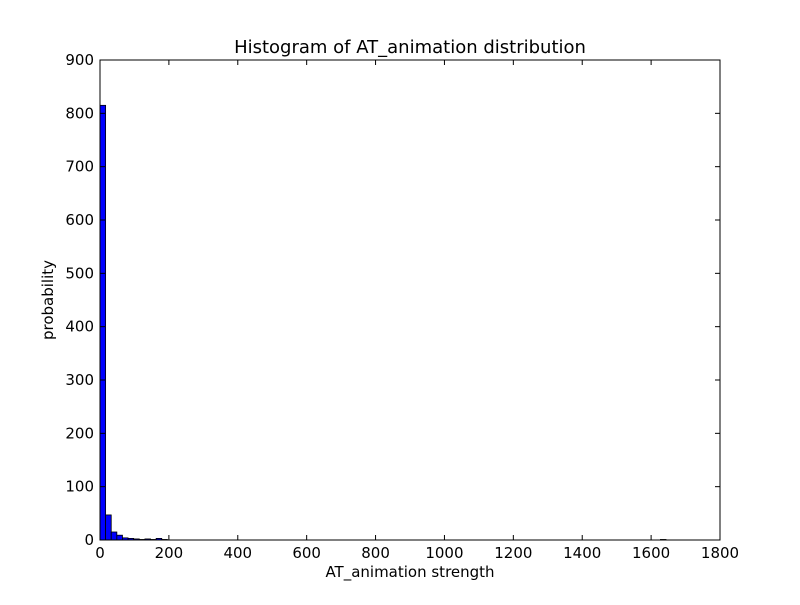  Describe the element at coordinates (237, 553) in the screenshot. I see `x-tick-label-2: 400` at that location.